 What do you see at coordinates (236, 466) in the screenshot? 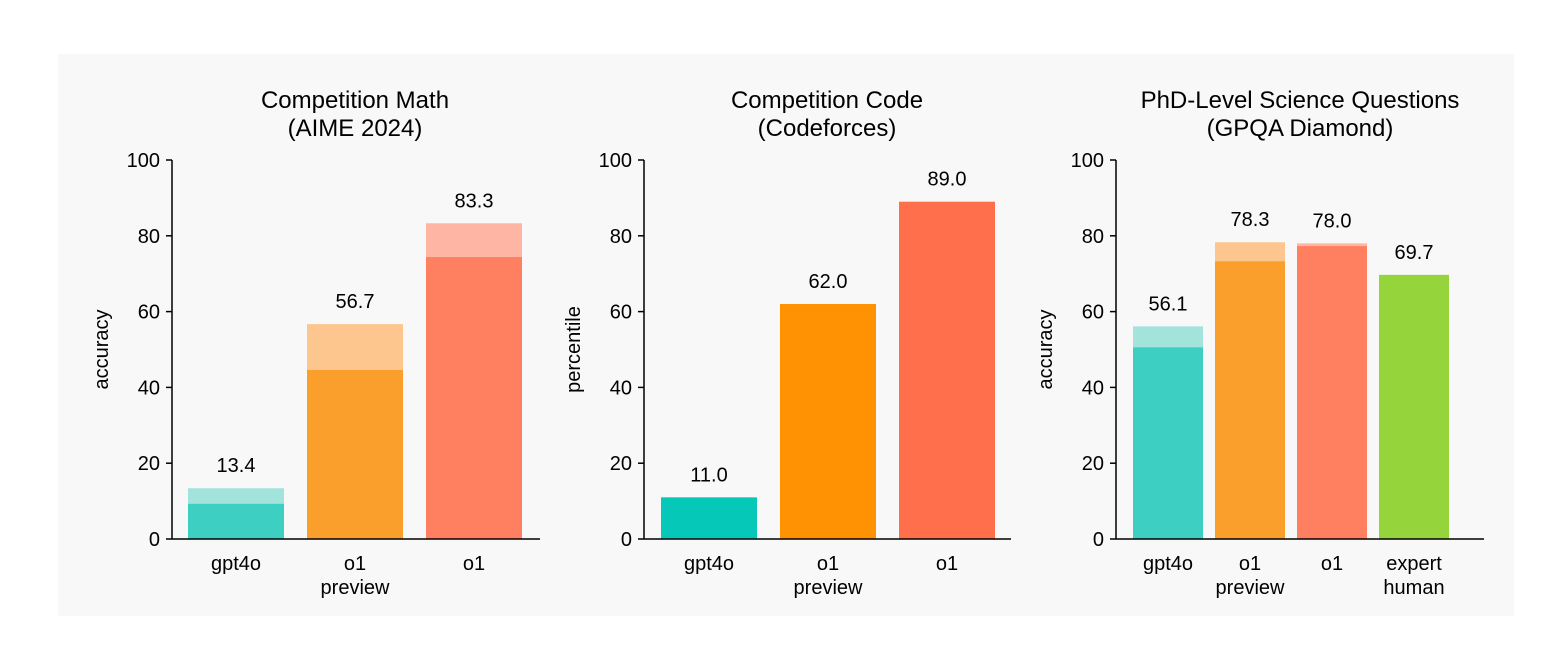
I see `data-label: 13.4` at bounding box center [236, 466].